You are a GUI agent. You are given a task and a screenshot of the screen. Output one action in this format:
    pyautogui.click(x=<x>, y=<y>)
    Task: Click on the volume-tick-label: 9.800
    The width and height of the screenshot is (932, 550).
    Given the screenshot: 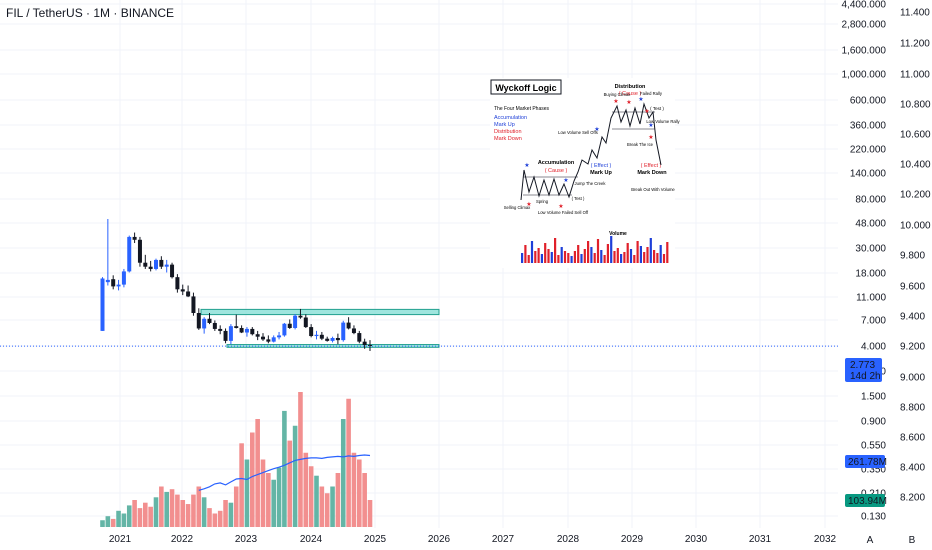 What is the action you would take?
    pyautogui.click(x=912, y=256)
    